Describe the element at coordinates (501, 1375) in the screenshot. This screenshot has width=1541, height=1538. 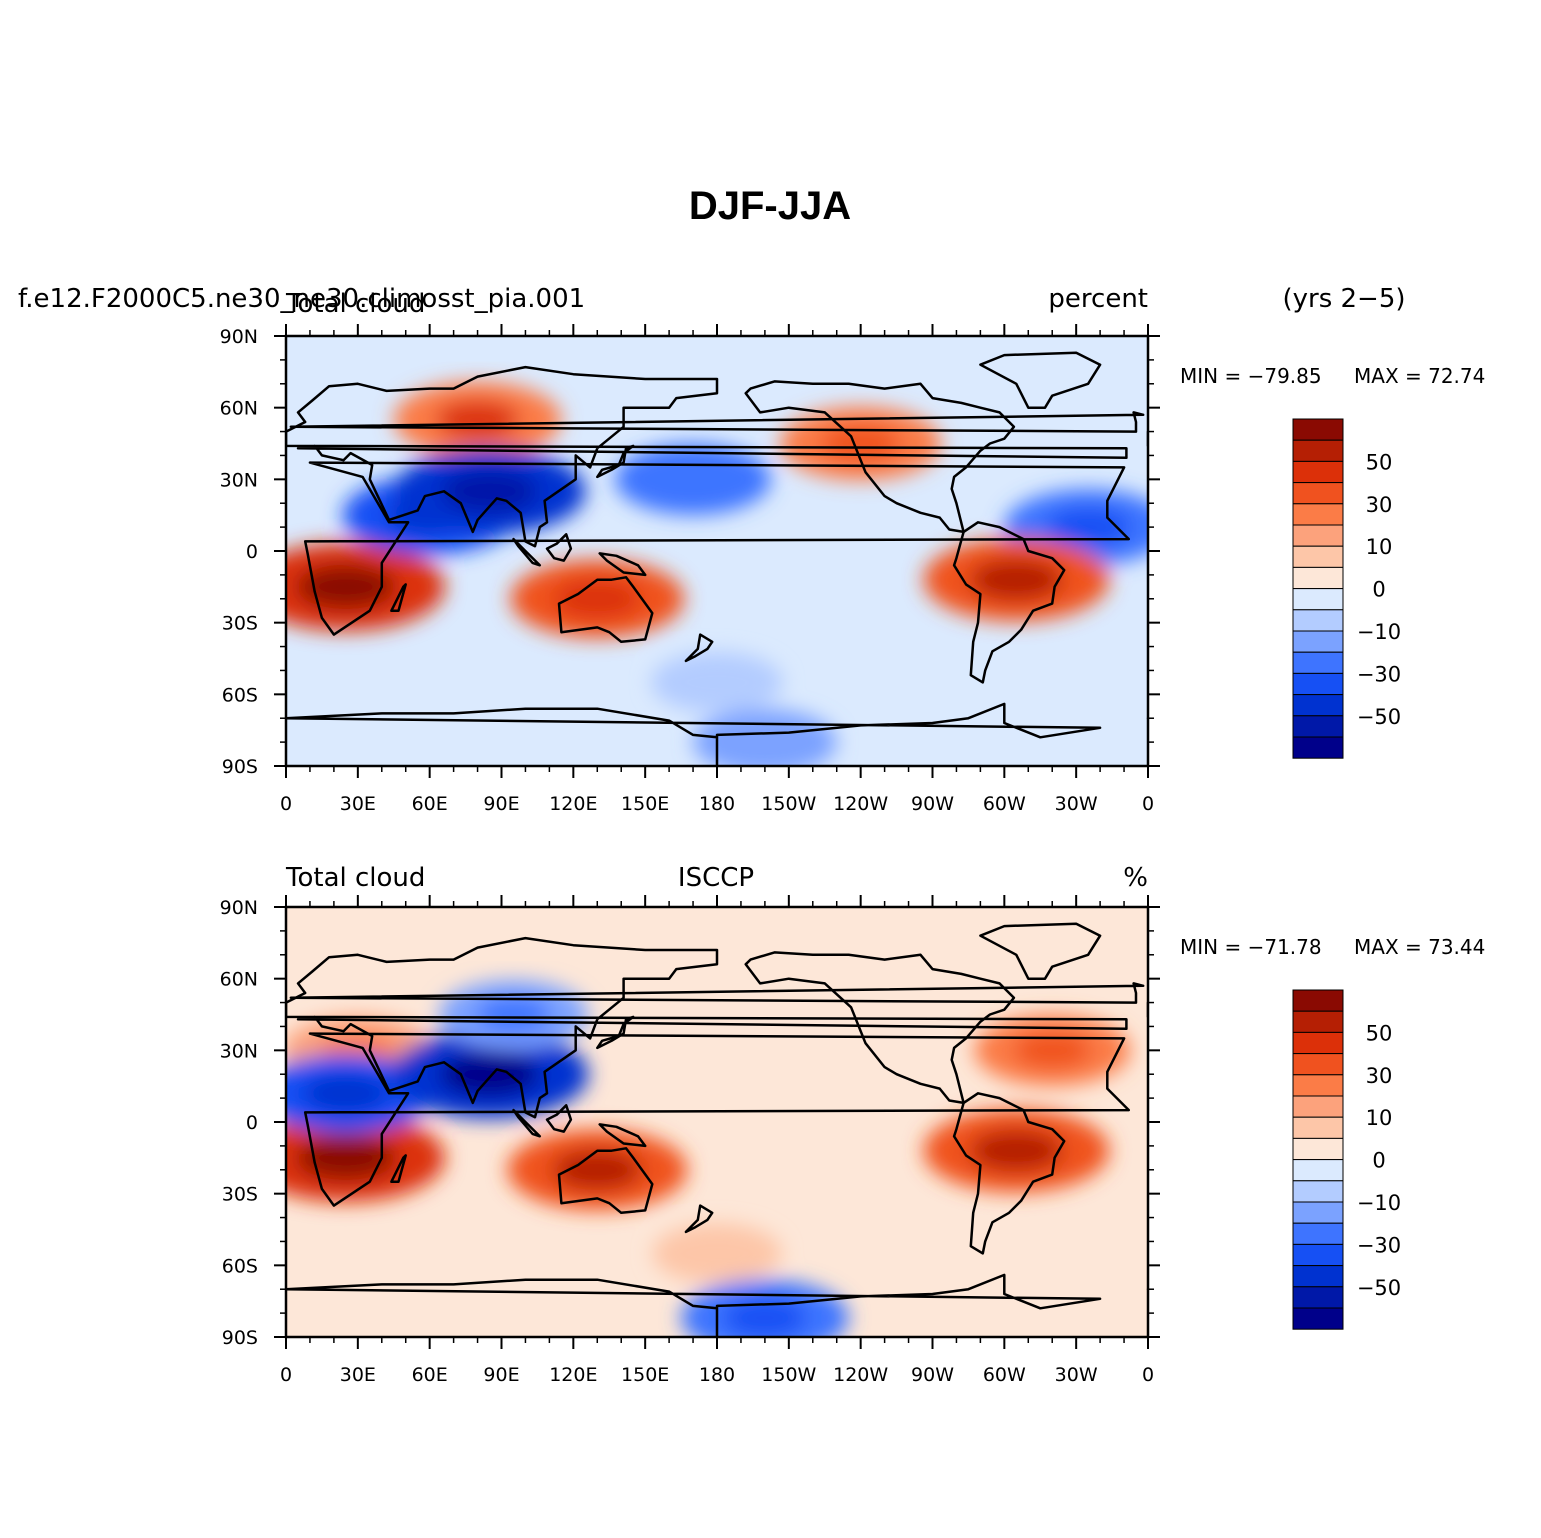
I see `x-tick-label: 90E` at that location.